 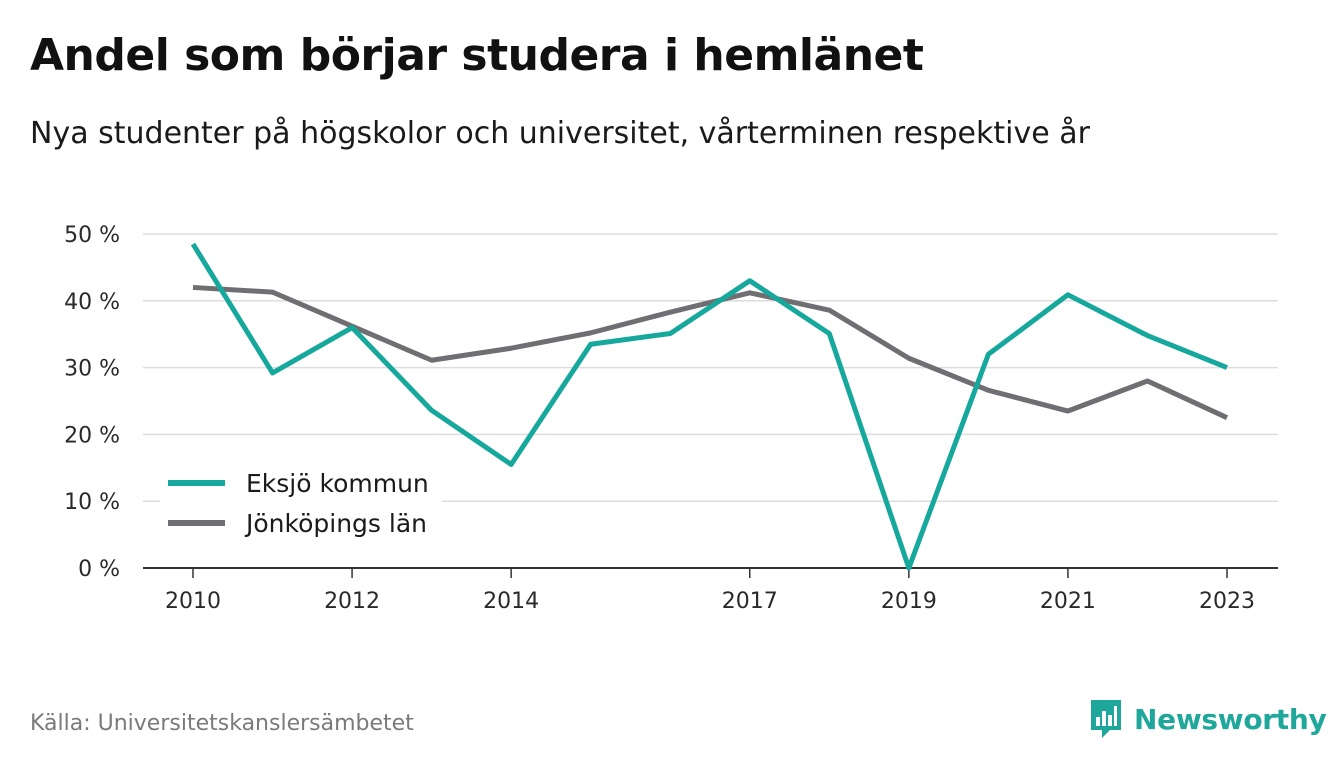 I want to click on x-tick-label: 2019, so click(x=909, y=601).